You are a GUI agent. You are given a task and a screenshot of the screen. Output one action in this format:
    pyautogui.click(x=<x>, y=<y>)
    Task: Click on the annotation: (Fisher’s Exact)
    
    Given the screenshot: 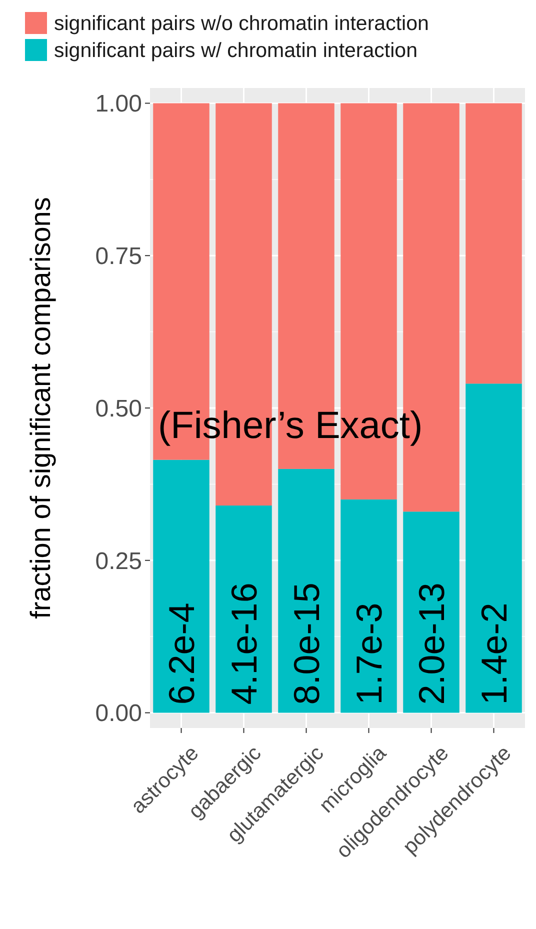 What is the action you would take?
    pyautogui.click(x=290, y=426)
    